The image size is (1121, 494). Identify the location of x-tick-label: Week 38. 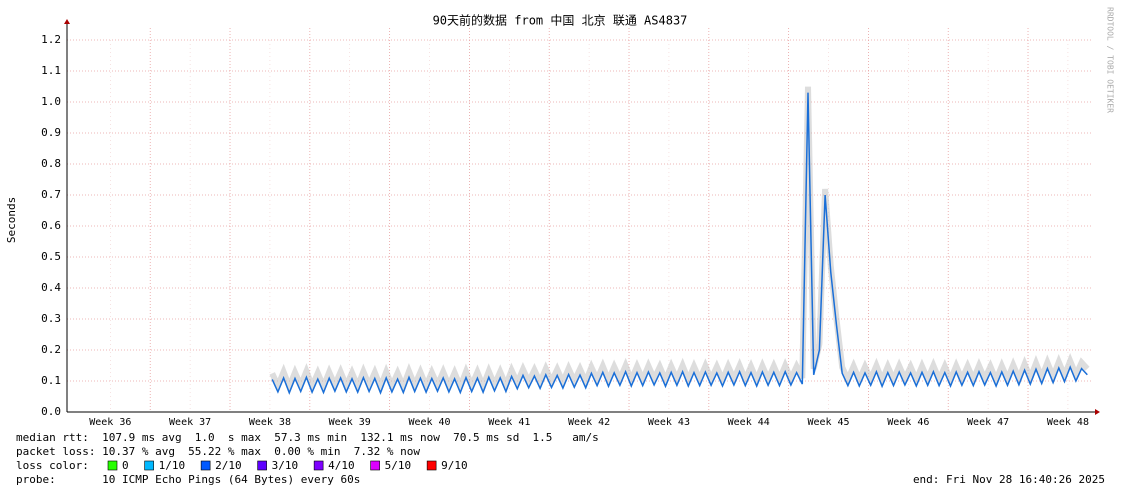
(270, 422).